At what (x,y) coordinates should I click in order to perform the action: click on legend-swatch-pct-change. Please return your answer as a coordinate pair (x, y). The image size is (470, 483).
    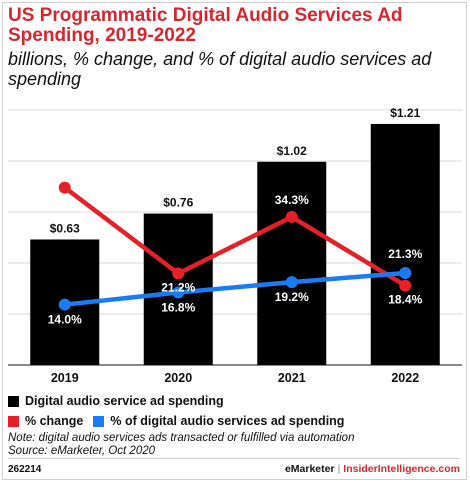
    Looking at the image, I should click on (13, 421).